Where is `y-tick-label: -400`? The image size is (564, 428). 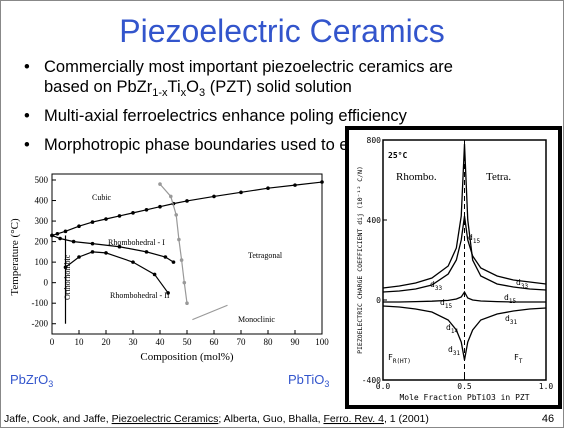 y-tick-label: -400 is located at coordinates (371, 380).